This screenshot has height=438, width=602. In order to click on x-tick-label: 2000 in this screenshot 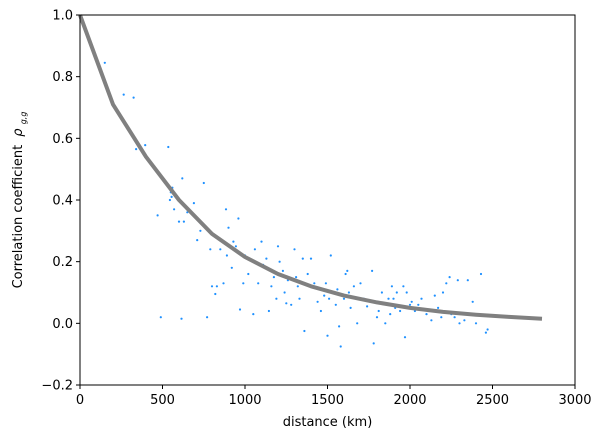, I will do `click(409, 400)`.